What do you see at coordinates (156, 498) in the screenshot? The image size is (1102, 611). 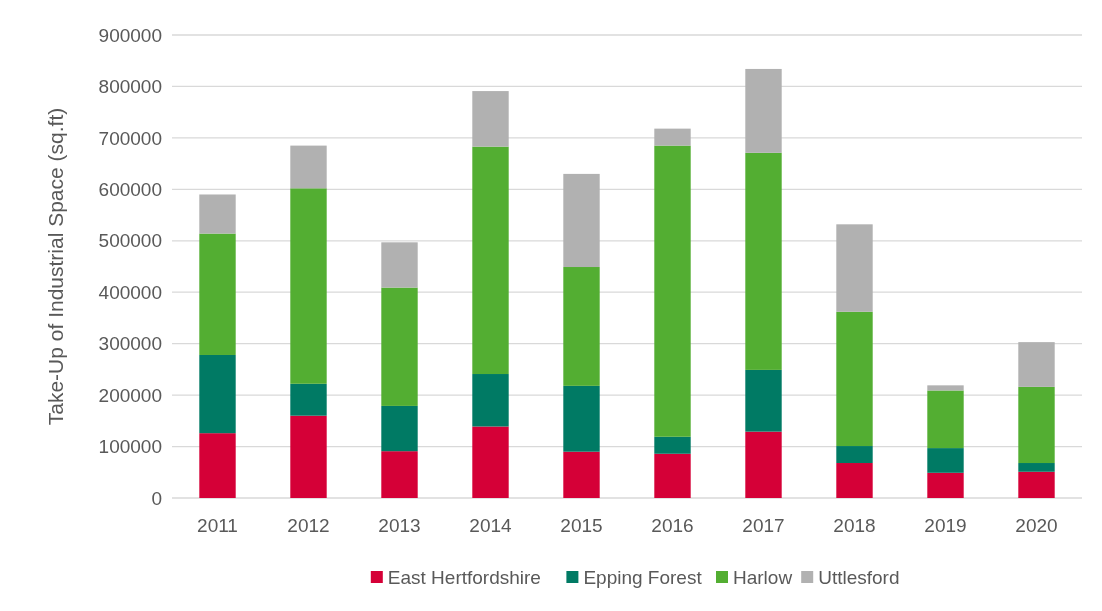 I see `y-tick-label: 0` at bounding box center [156, 498].